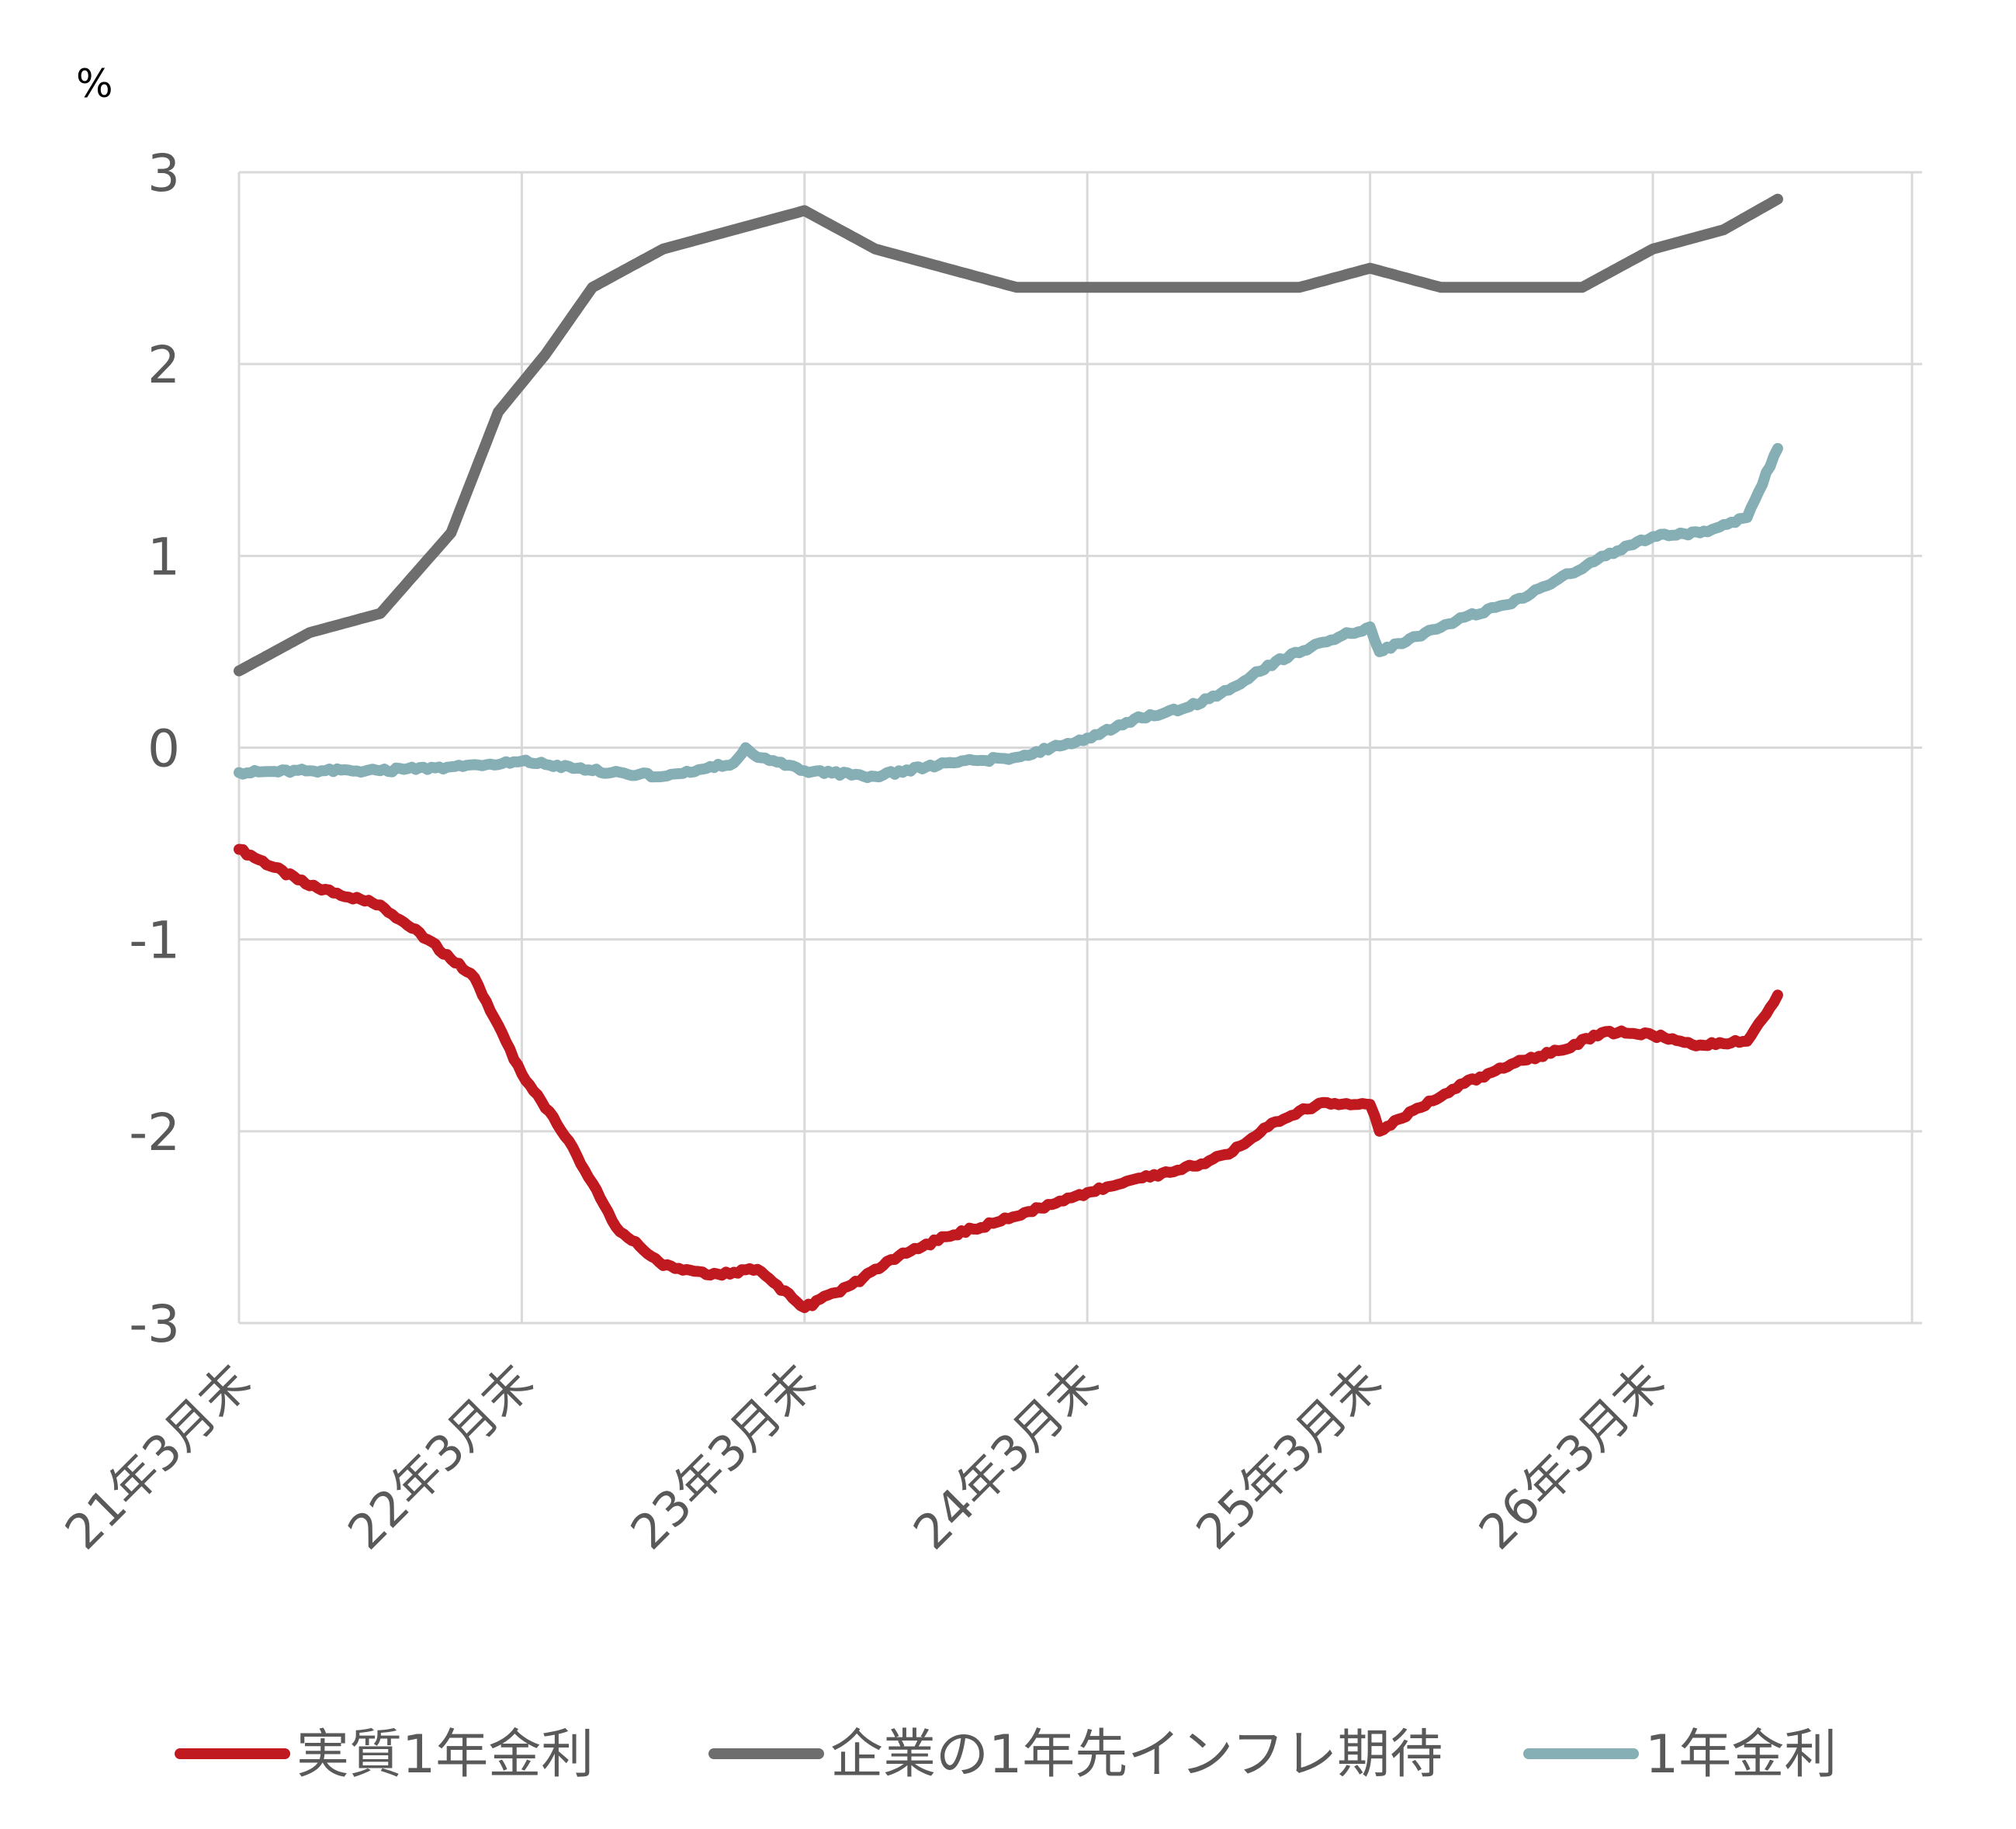 This screenshot has height=1829, width=2016. I want to click on y-tick-label: 2, so click(163, 365).